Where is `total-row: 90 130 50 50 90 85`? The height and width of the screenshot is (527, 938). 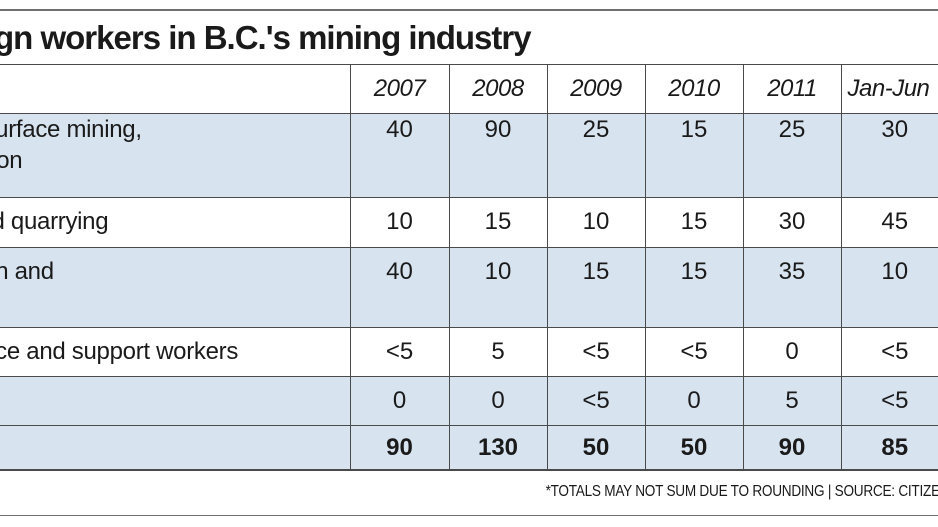
total-row: 90 130 50 50 90 85 is located at coordinates (469, 448).